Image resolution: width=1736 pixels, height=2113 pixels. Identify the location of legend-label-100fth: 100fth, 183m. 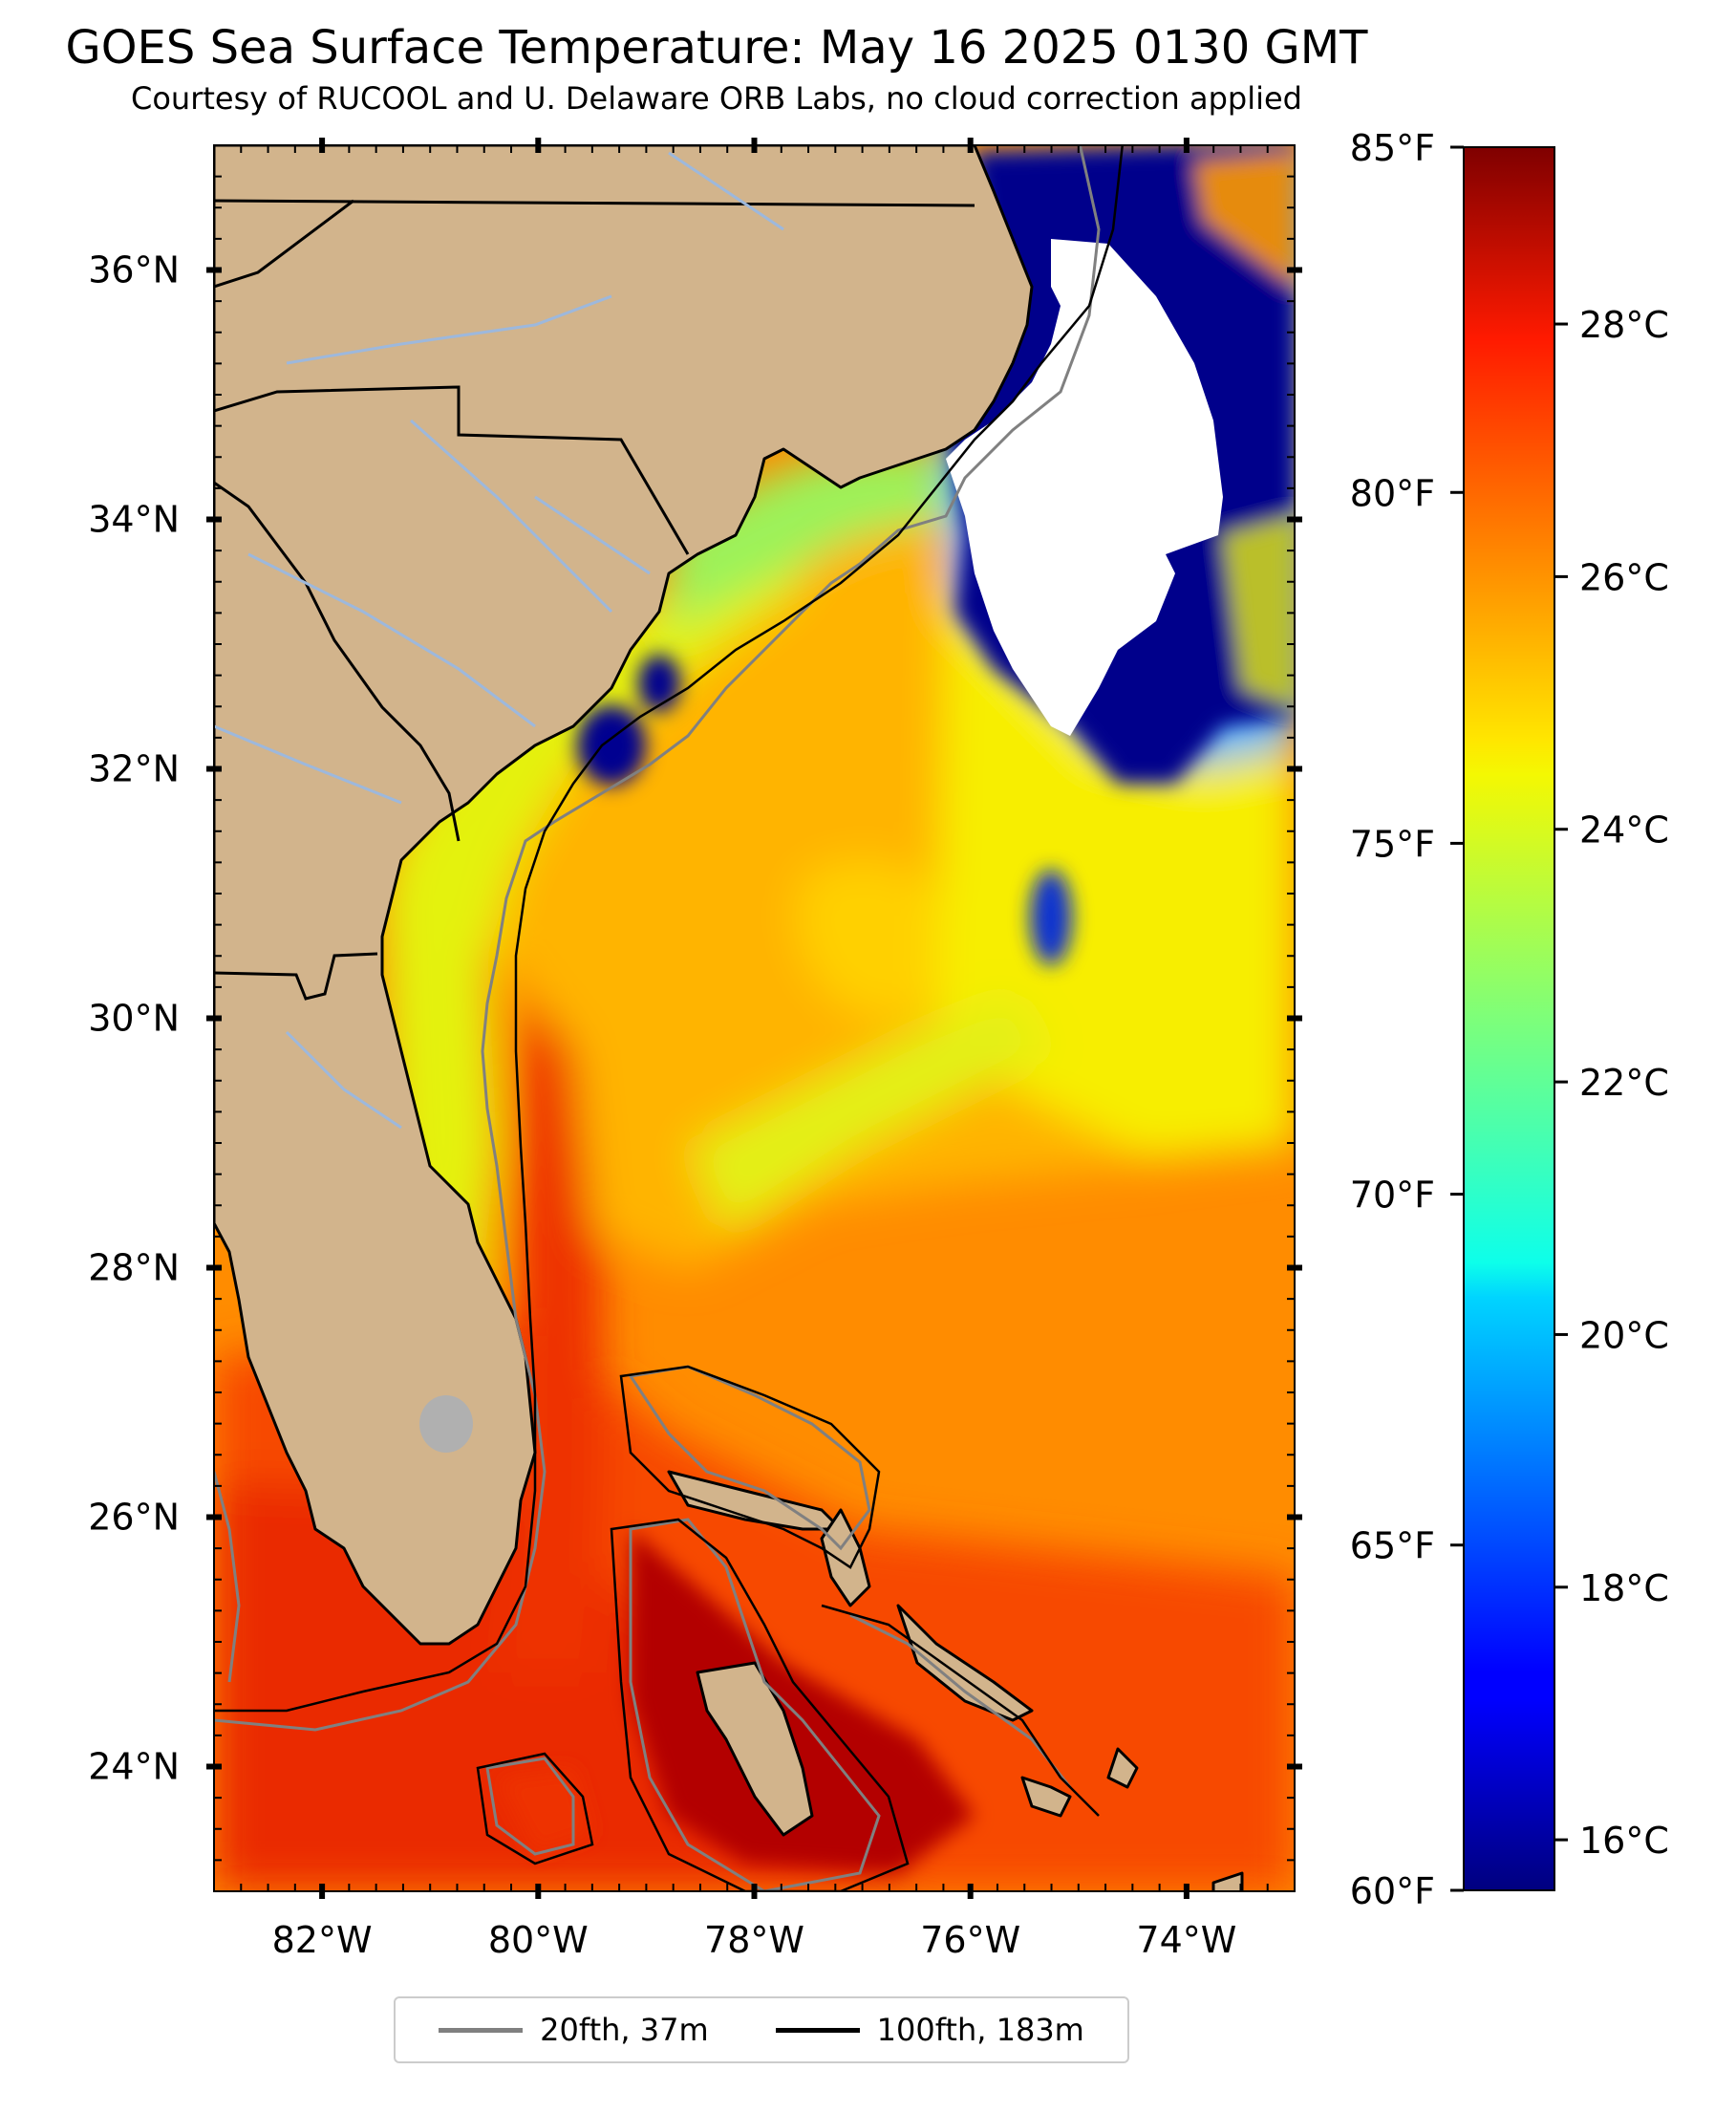
(980, 2030).